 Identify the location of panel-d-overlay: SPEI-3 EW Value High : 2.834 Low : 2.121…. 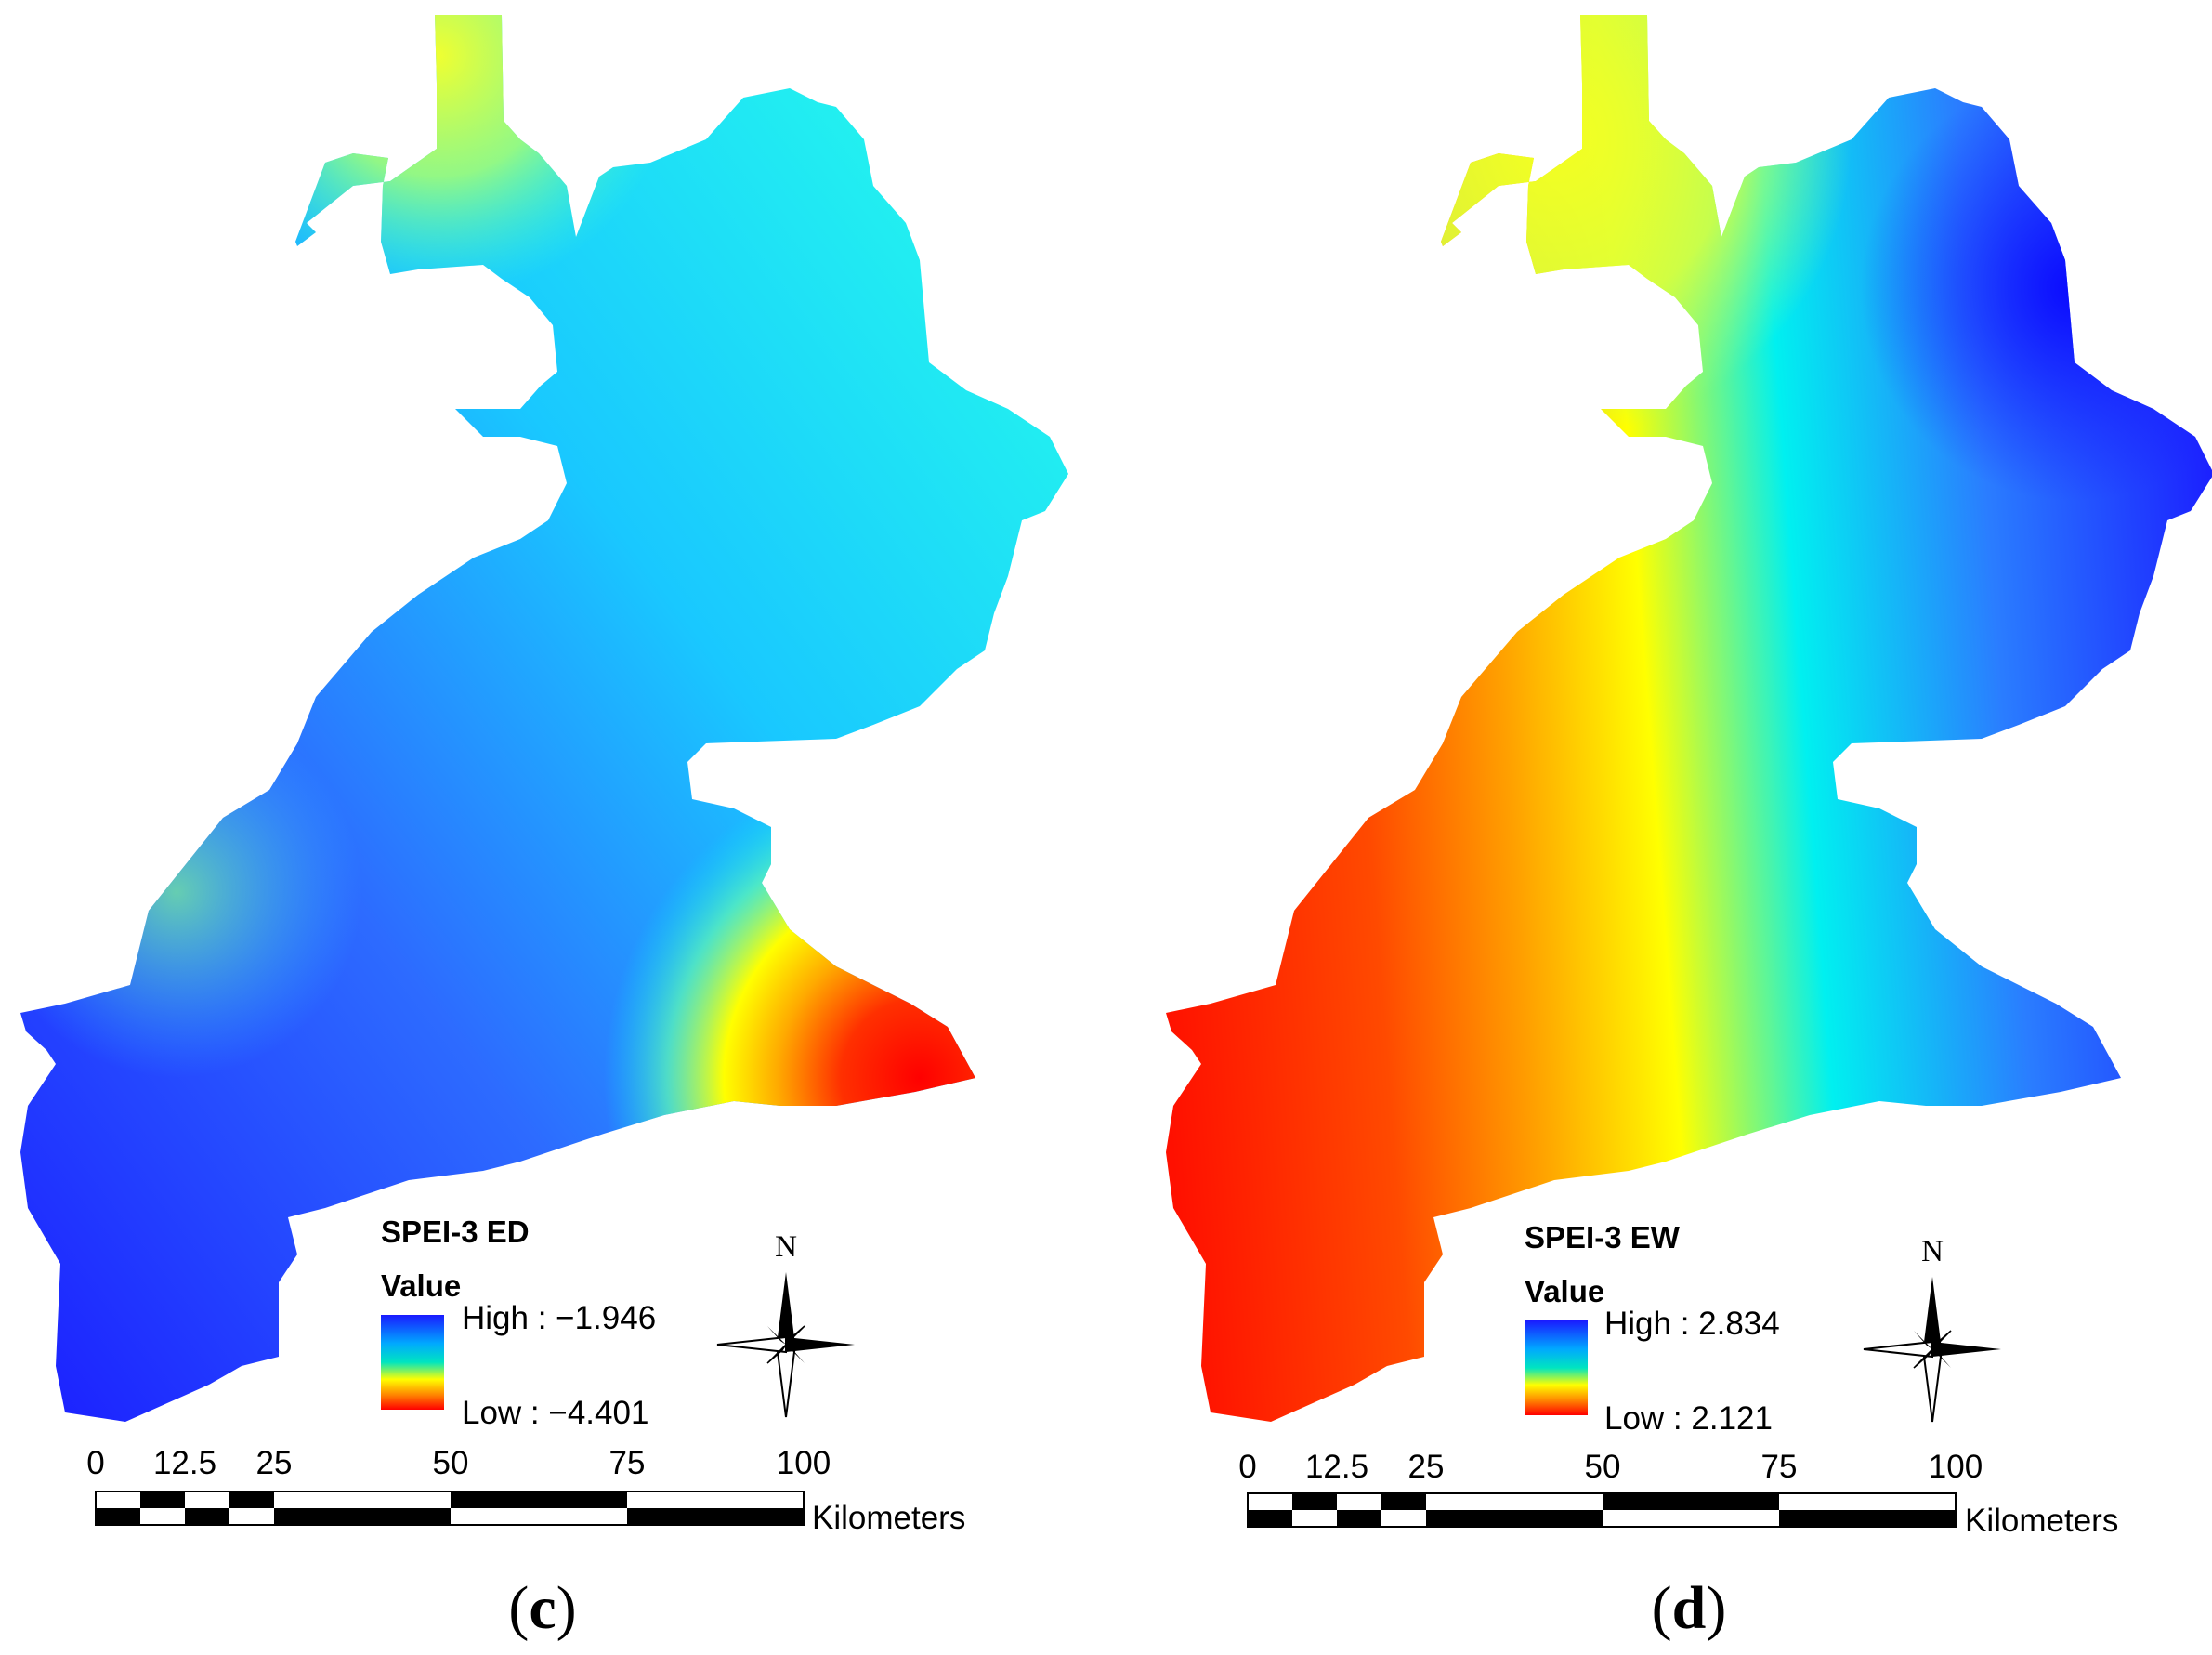
(1678, 1431).